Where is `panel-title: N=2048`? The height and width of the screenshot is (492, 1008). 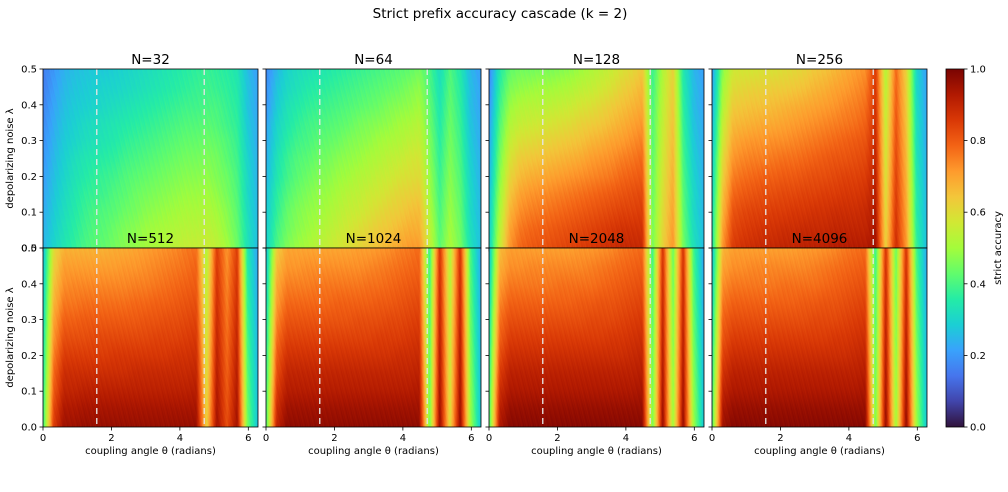 panel-title: N=2048 is located at coordinates (597, 239).